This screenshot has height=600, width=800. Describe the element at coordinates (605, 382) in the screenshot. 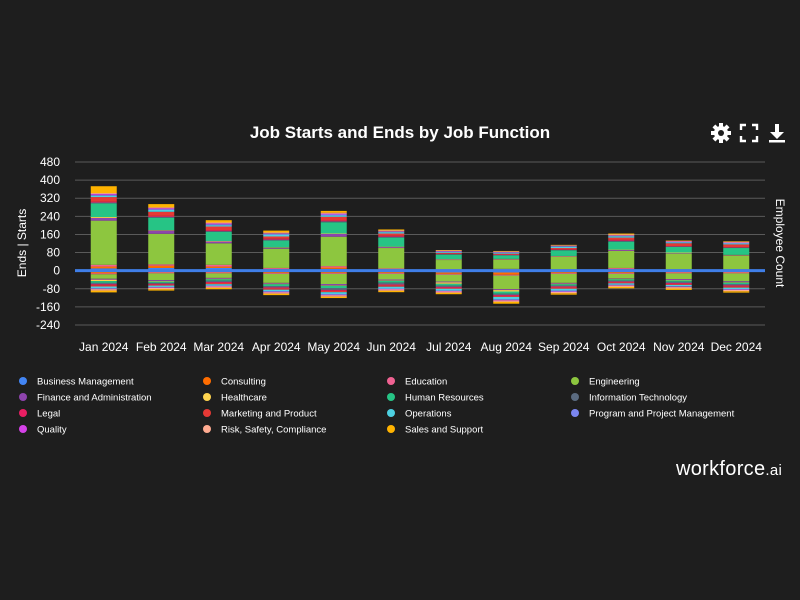

I see `legend-item: Engineering` at that location.